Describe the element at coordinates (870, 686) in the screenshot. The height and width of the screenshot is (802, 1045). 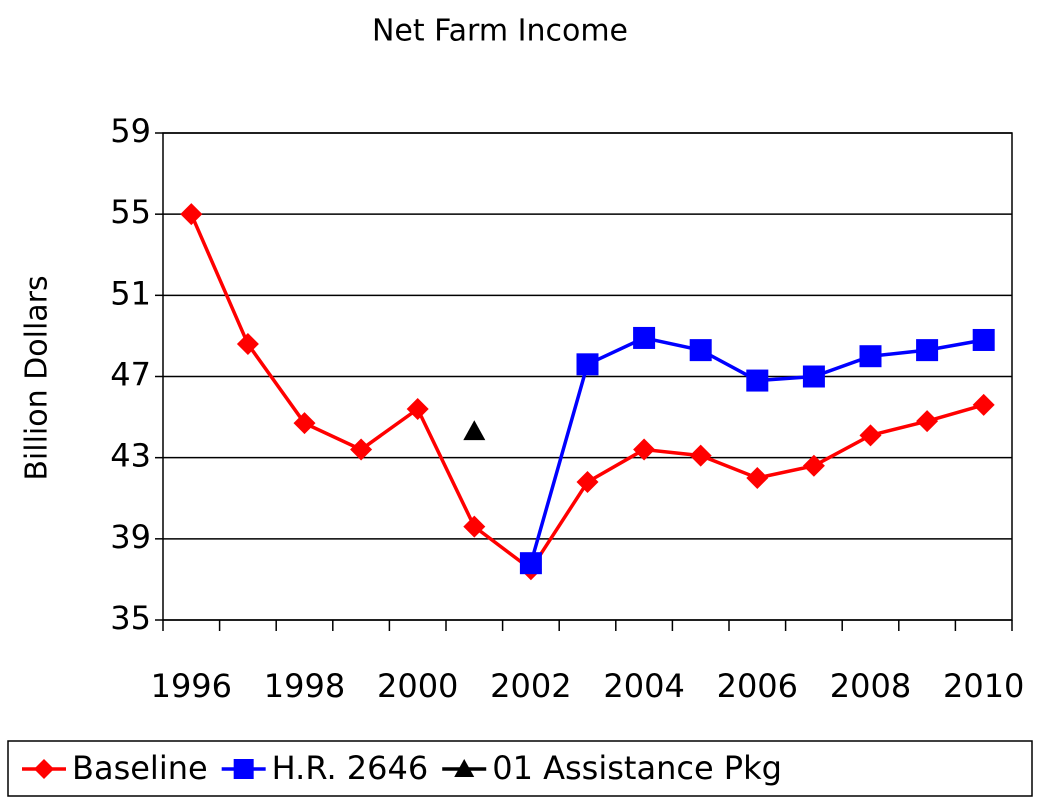
I see `x-tick-label: 2008` at that location.